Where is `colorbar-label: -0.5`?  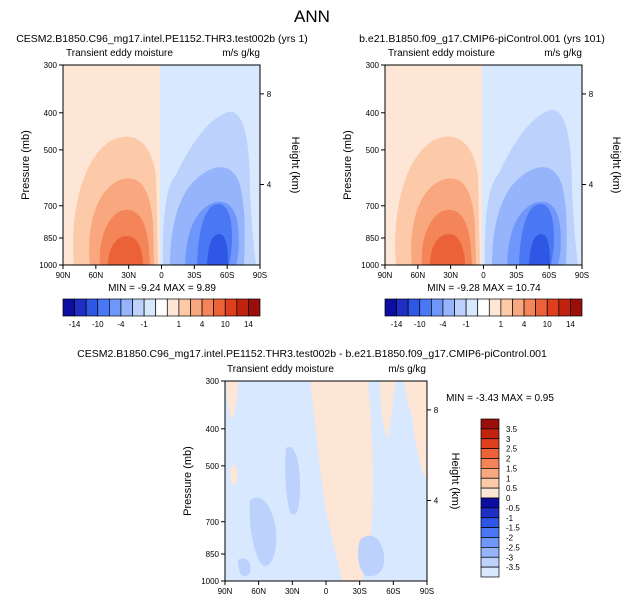 colorbar-label: -0.5 is located at coordinates (513, 508).